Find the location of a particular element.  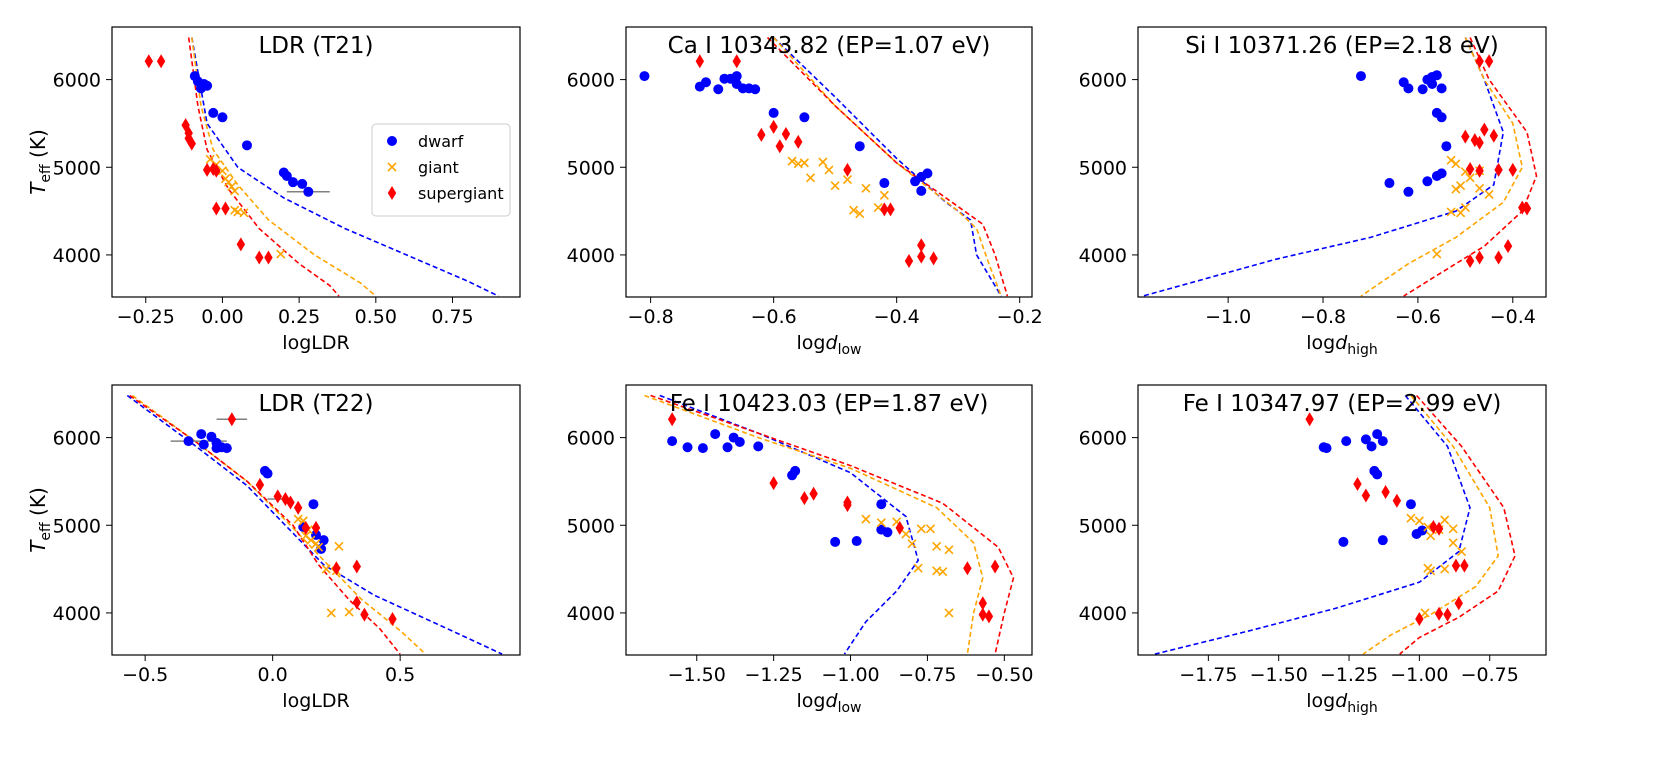

supergiant-model-curve is located at coordinates (1457, 524).